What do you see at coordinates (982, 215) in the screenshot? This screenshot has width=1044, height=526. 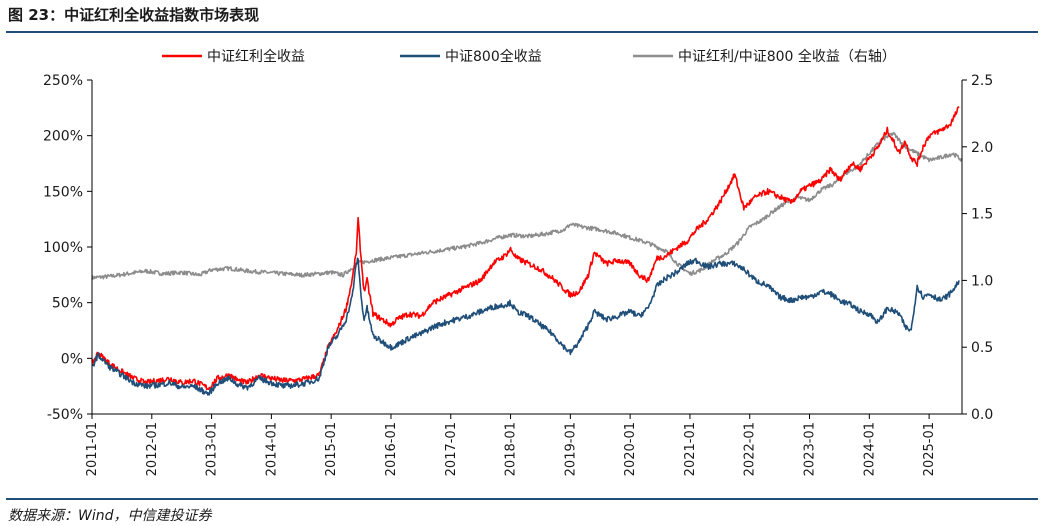 I see `right-axis-tick-label: 1.5` at bounding box center [982, 215].